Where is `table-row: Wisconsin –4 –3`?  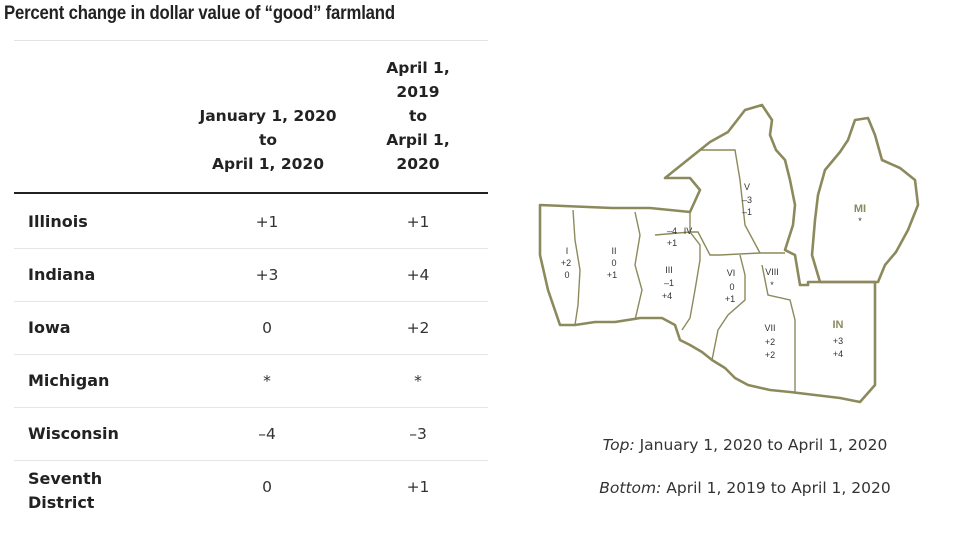 table-row: Wisconsin –4 –3 is located at coordinates (251, 434).